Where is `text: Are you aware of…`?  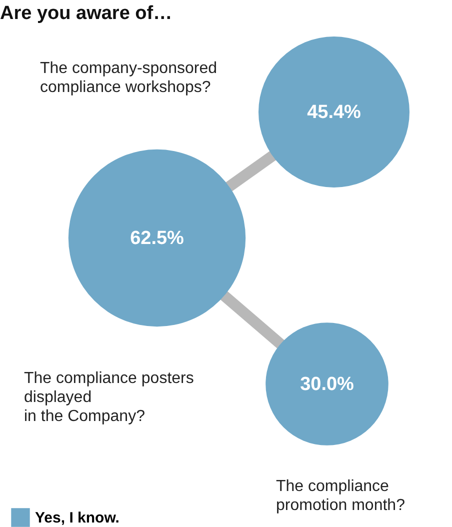
text: Are you aware of… is located at coordinates (86, 13).